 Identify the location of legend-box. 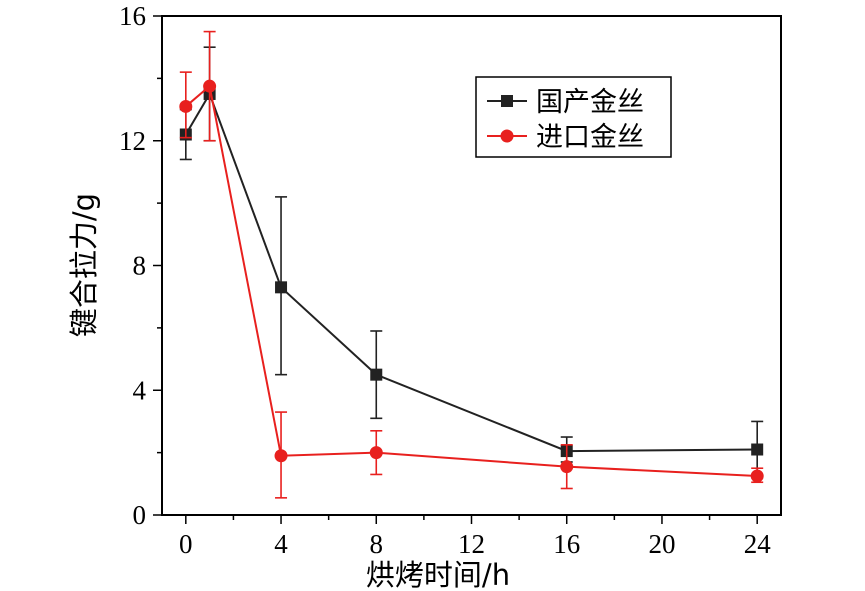
(573, 117).